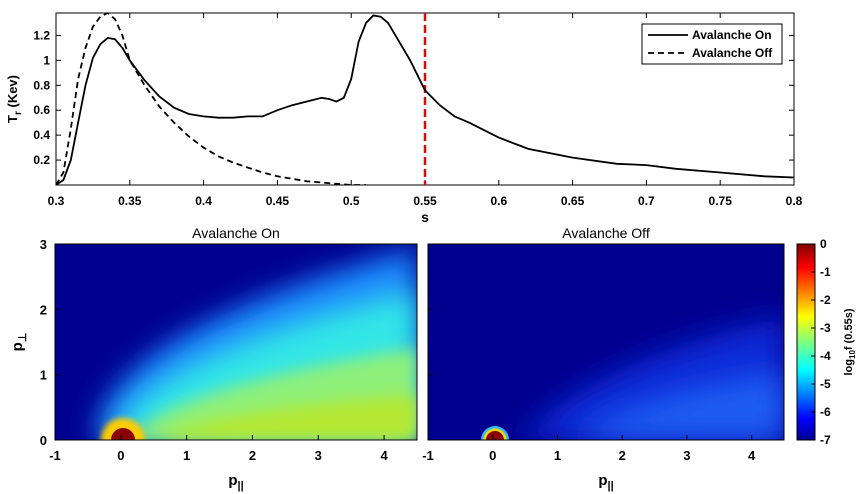  Describe the element at coordinates (130, 201) in the screenshot. I see `x-tick-label: 0.35` at that location.